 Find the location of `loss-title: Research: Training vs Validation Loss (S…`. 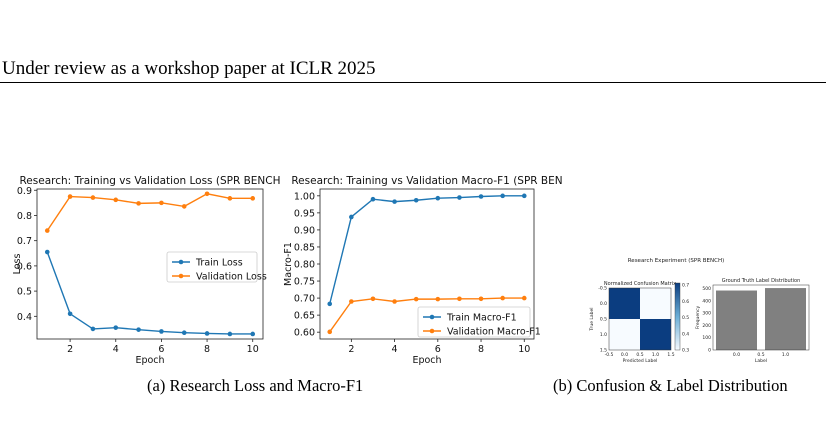

loss-title: Research: Training vs Validation Loss (S… is located at coordinates (149, 181).